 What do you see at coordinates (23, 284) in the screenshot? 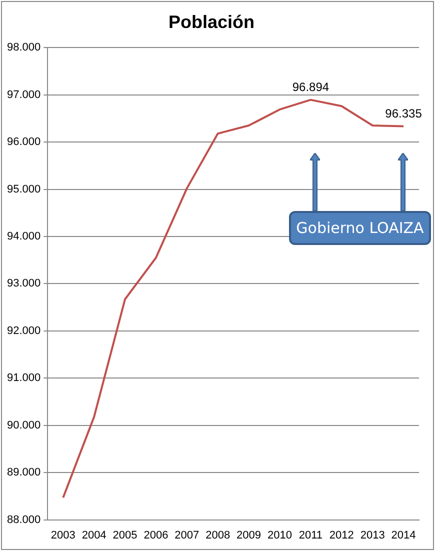
I see `y-tick-label: 93.000` at bounding box center [23, 284].